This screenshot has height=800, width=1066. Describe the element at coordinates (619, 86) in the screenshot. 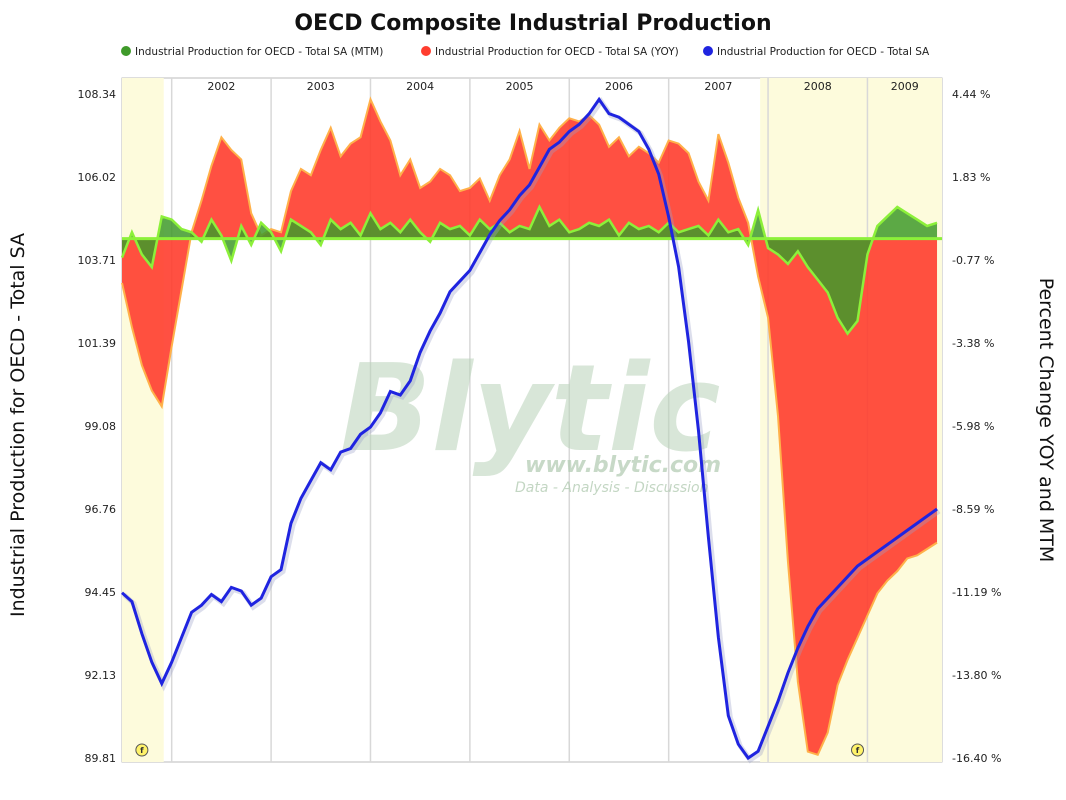

I see `year-label: 2006` at that location.